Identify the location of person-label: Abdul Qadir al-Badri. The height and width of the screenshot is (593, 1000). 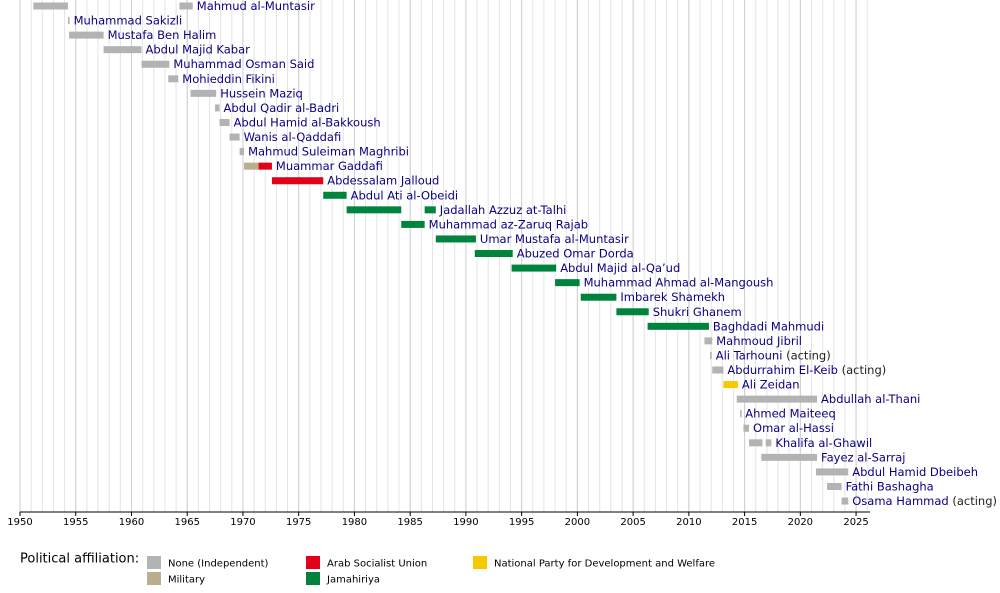
(282, 107).